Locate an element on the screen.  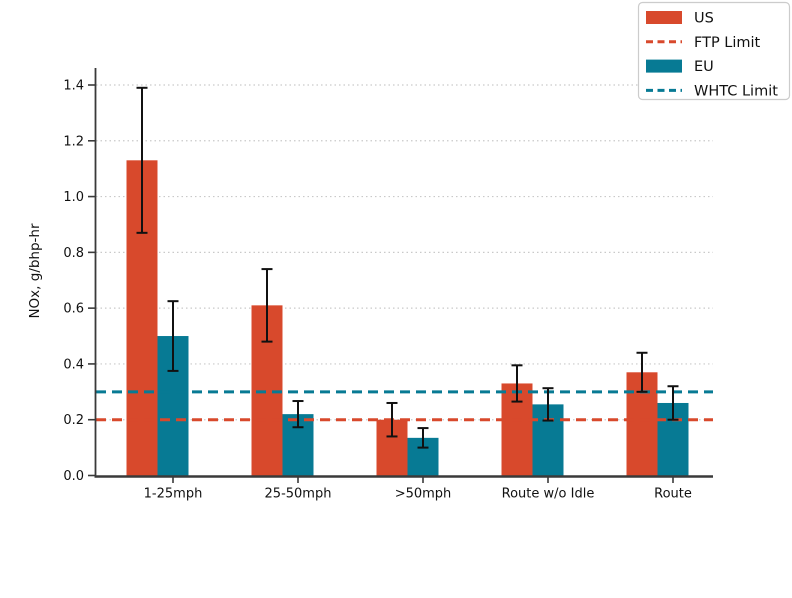
legend-item-us: US is located at coordinates (680, 19).